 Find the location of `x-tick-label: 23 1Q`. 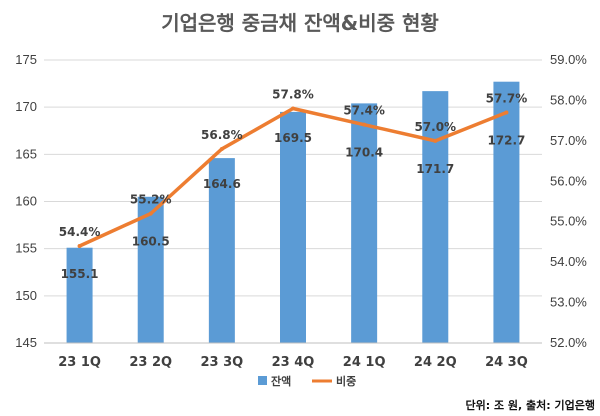

x-tick-label: 23 1Q is located at coordinates (79, 362).